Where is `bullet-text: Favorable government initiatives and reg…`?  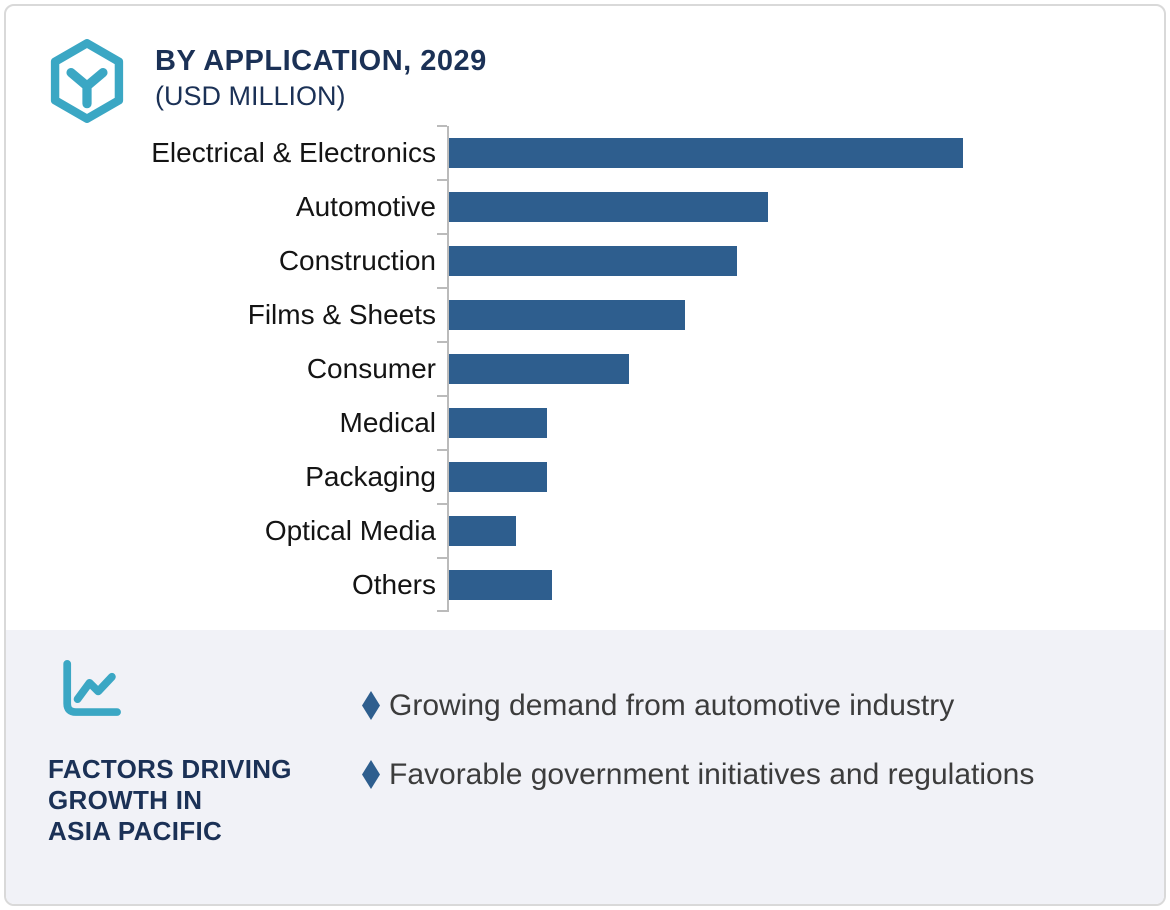
bullet-text: Favorable government initiatives and reg… is located at coordinates (712, 774).